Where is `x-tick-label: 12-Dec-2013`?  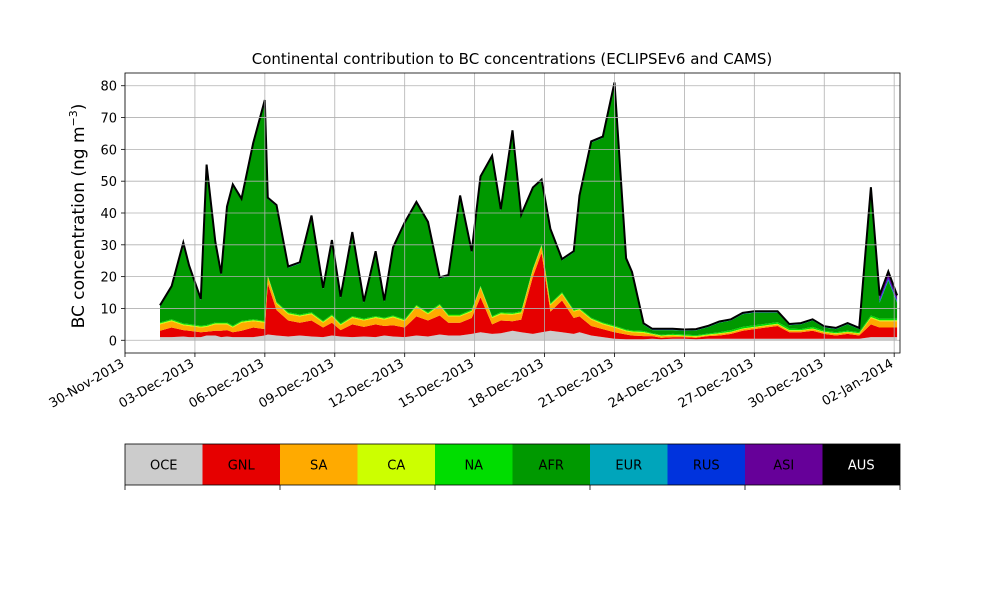 x-tick-label: 12-Dec-2013 is located at coordinates (366, 383).